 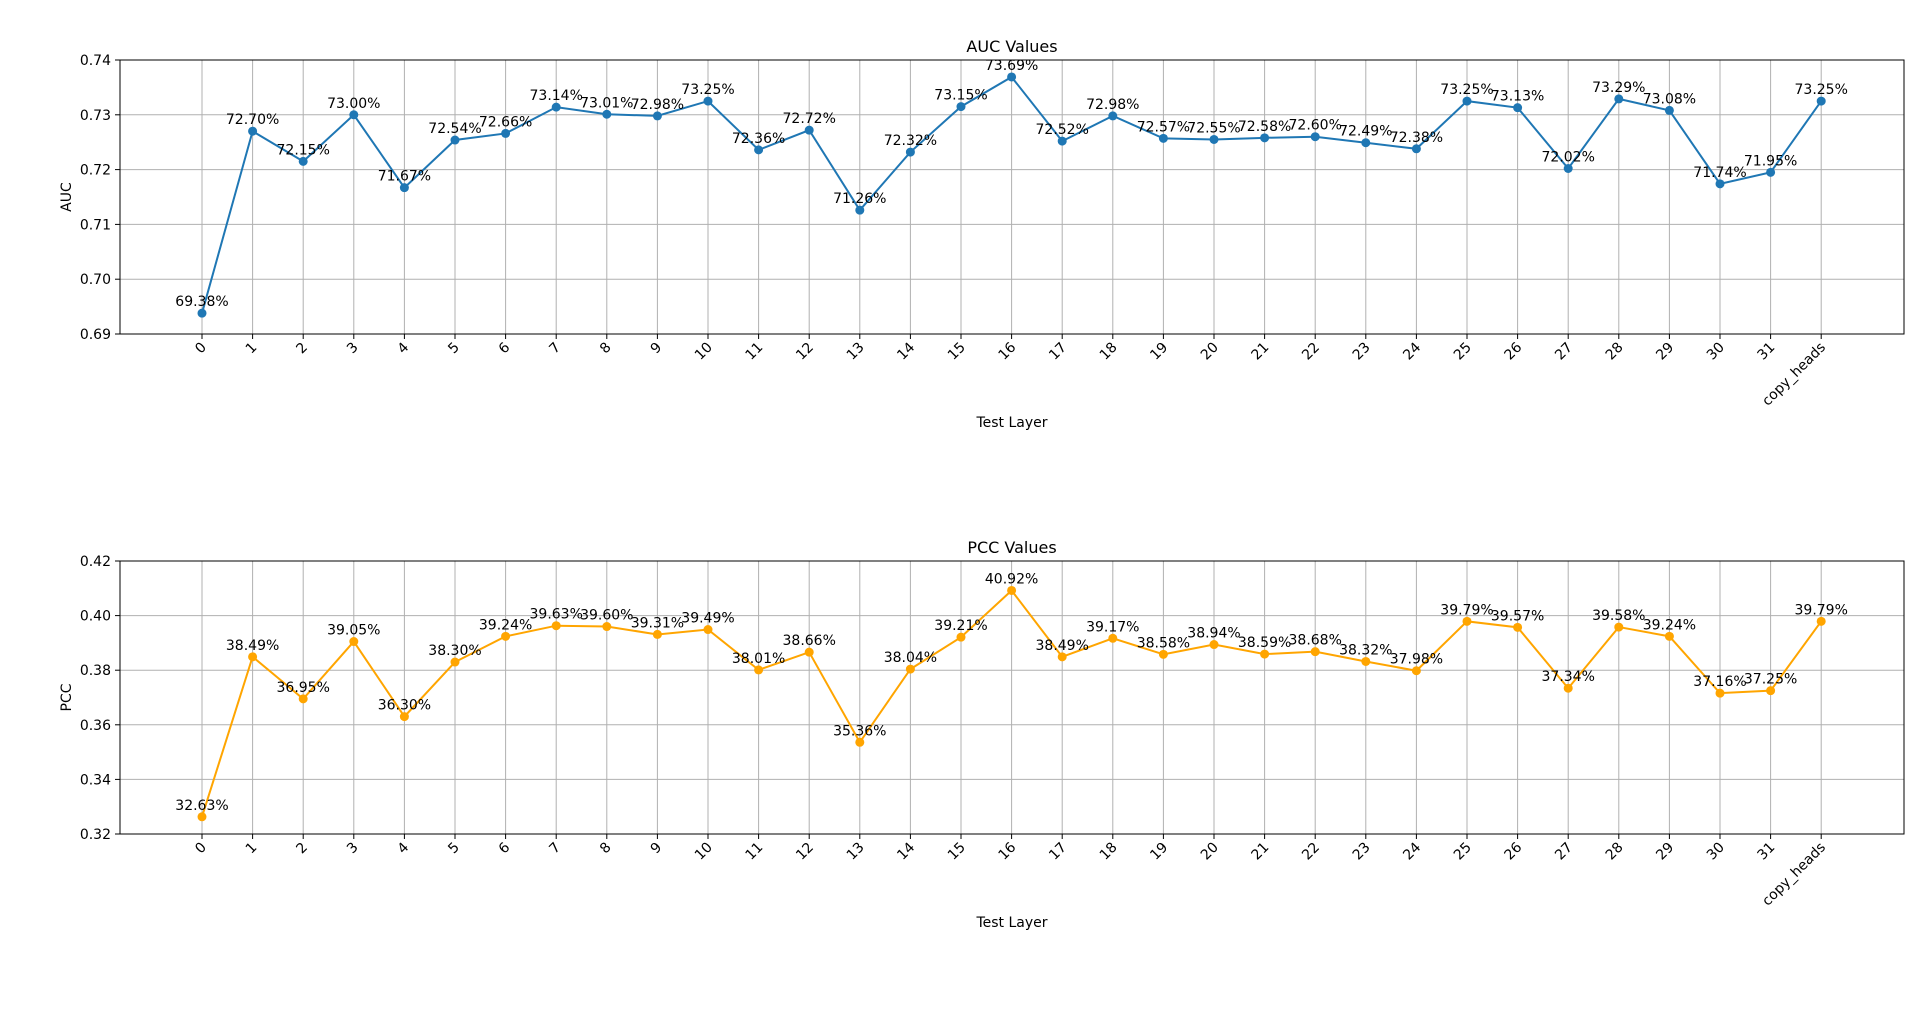 What do you see at coordinates (95, 280) in the screenshot?
I see `auc-y-tick-label: 0.70` at bounding box center [95, 280].